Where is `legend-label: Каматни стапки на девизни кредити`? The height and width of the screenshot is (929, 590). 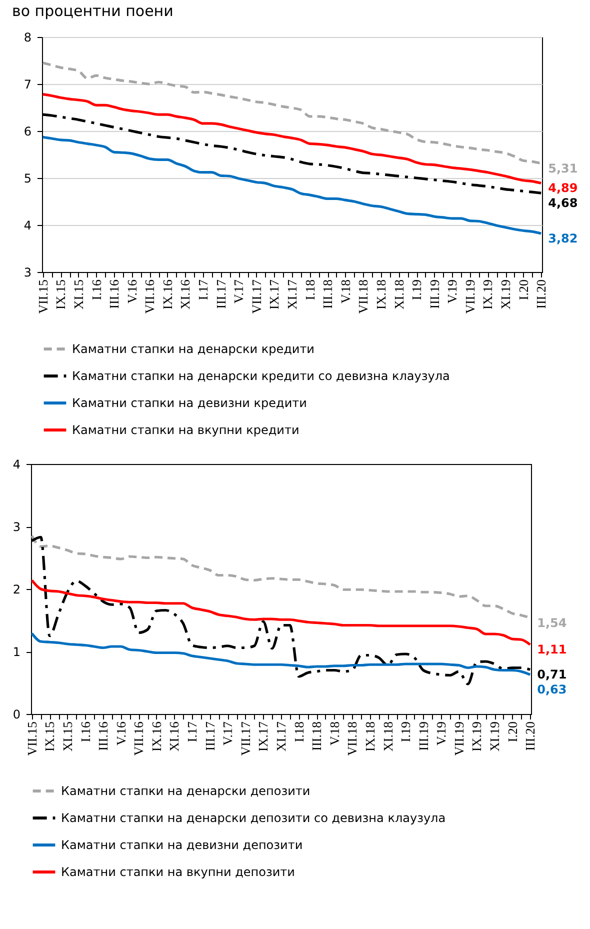 legend-label: Каматни стапки на девизни кредити is located at coordinates (189, 403).